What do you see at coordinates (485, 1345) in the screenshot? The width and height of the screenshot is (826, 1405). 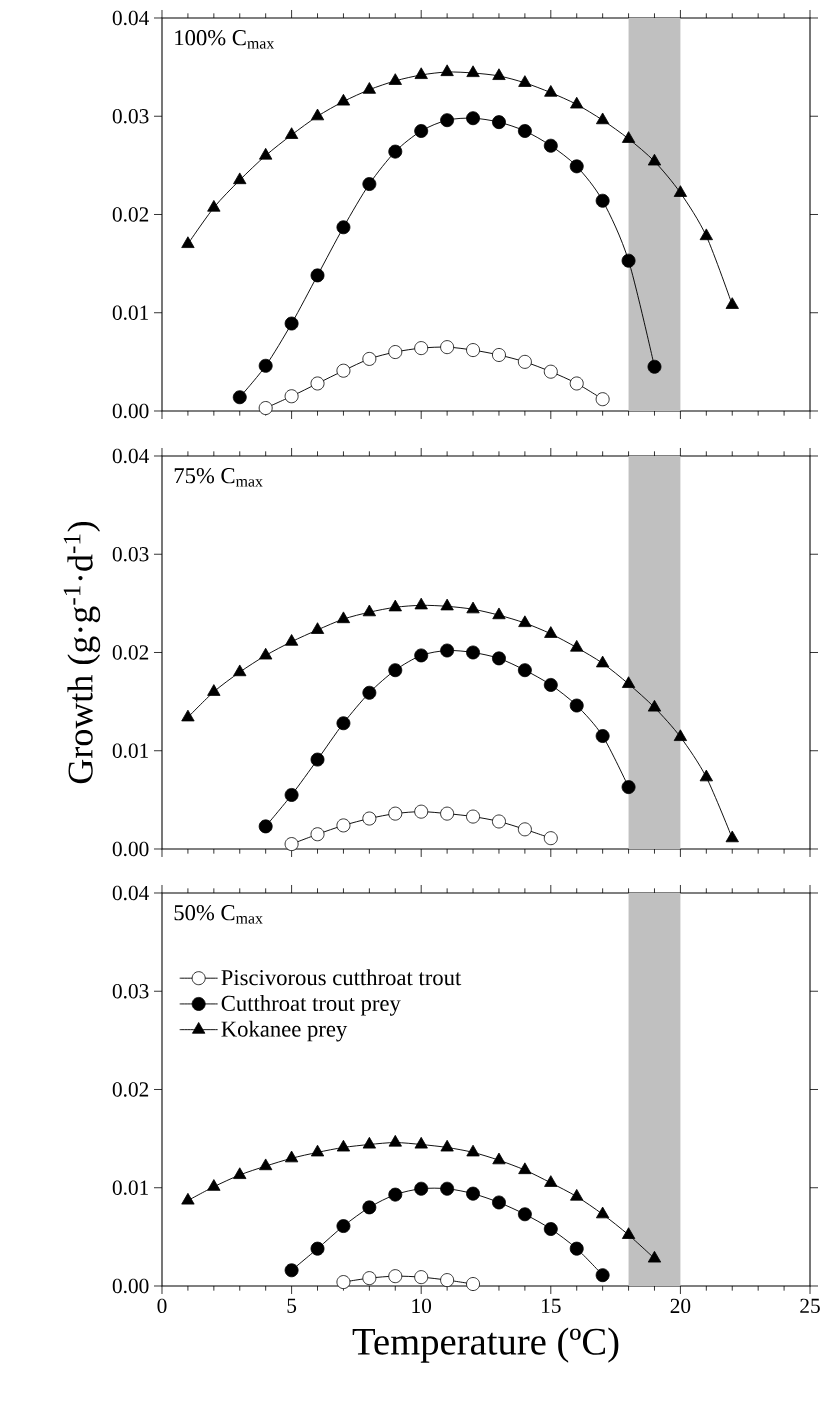 I see `x-axis-title: Temperature (ºC)` at bounding box center [485, 1345].